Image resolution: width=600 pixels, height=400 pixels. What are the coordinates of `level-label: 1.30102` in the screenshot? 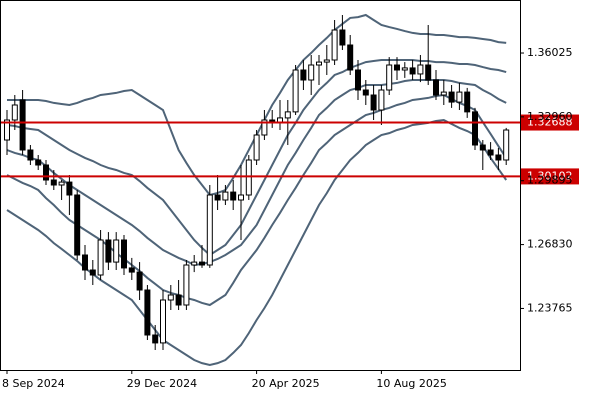 It's located at (550, 175).